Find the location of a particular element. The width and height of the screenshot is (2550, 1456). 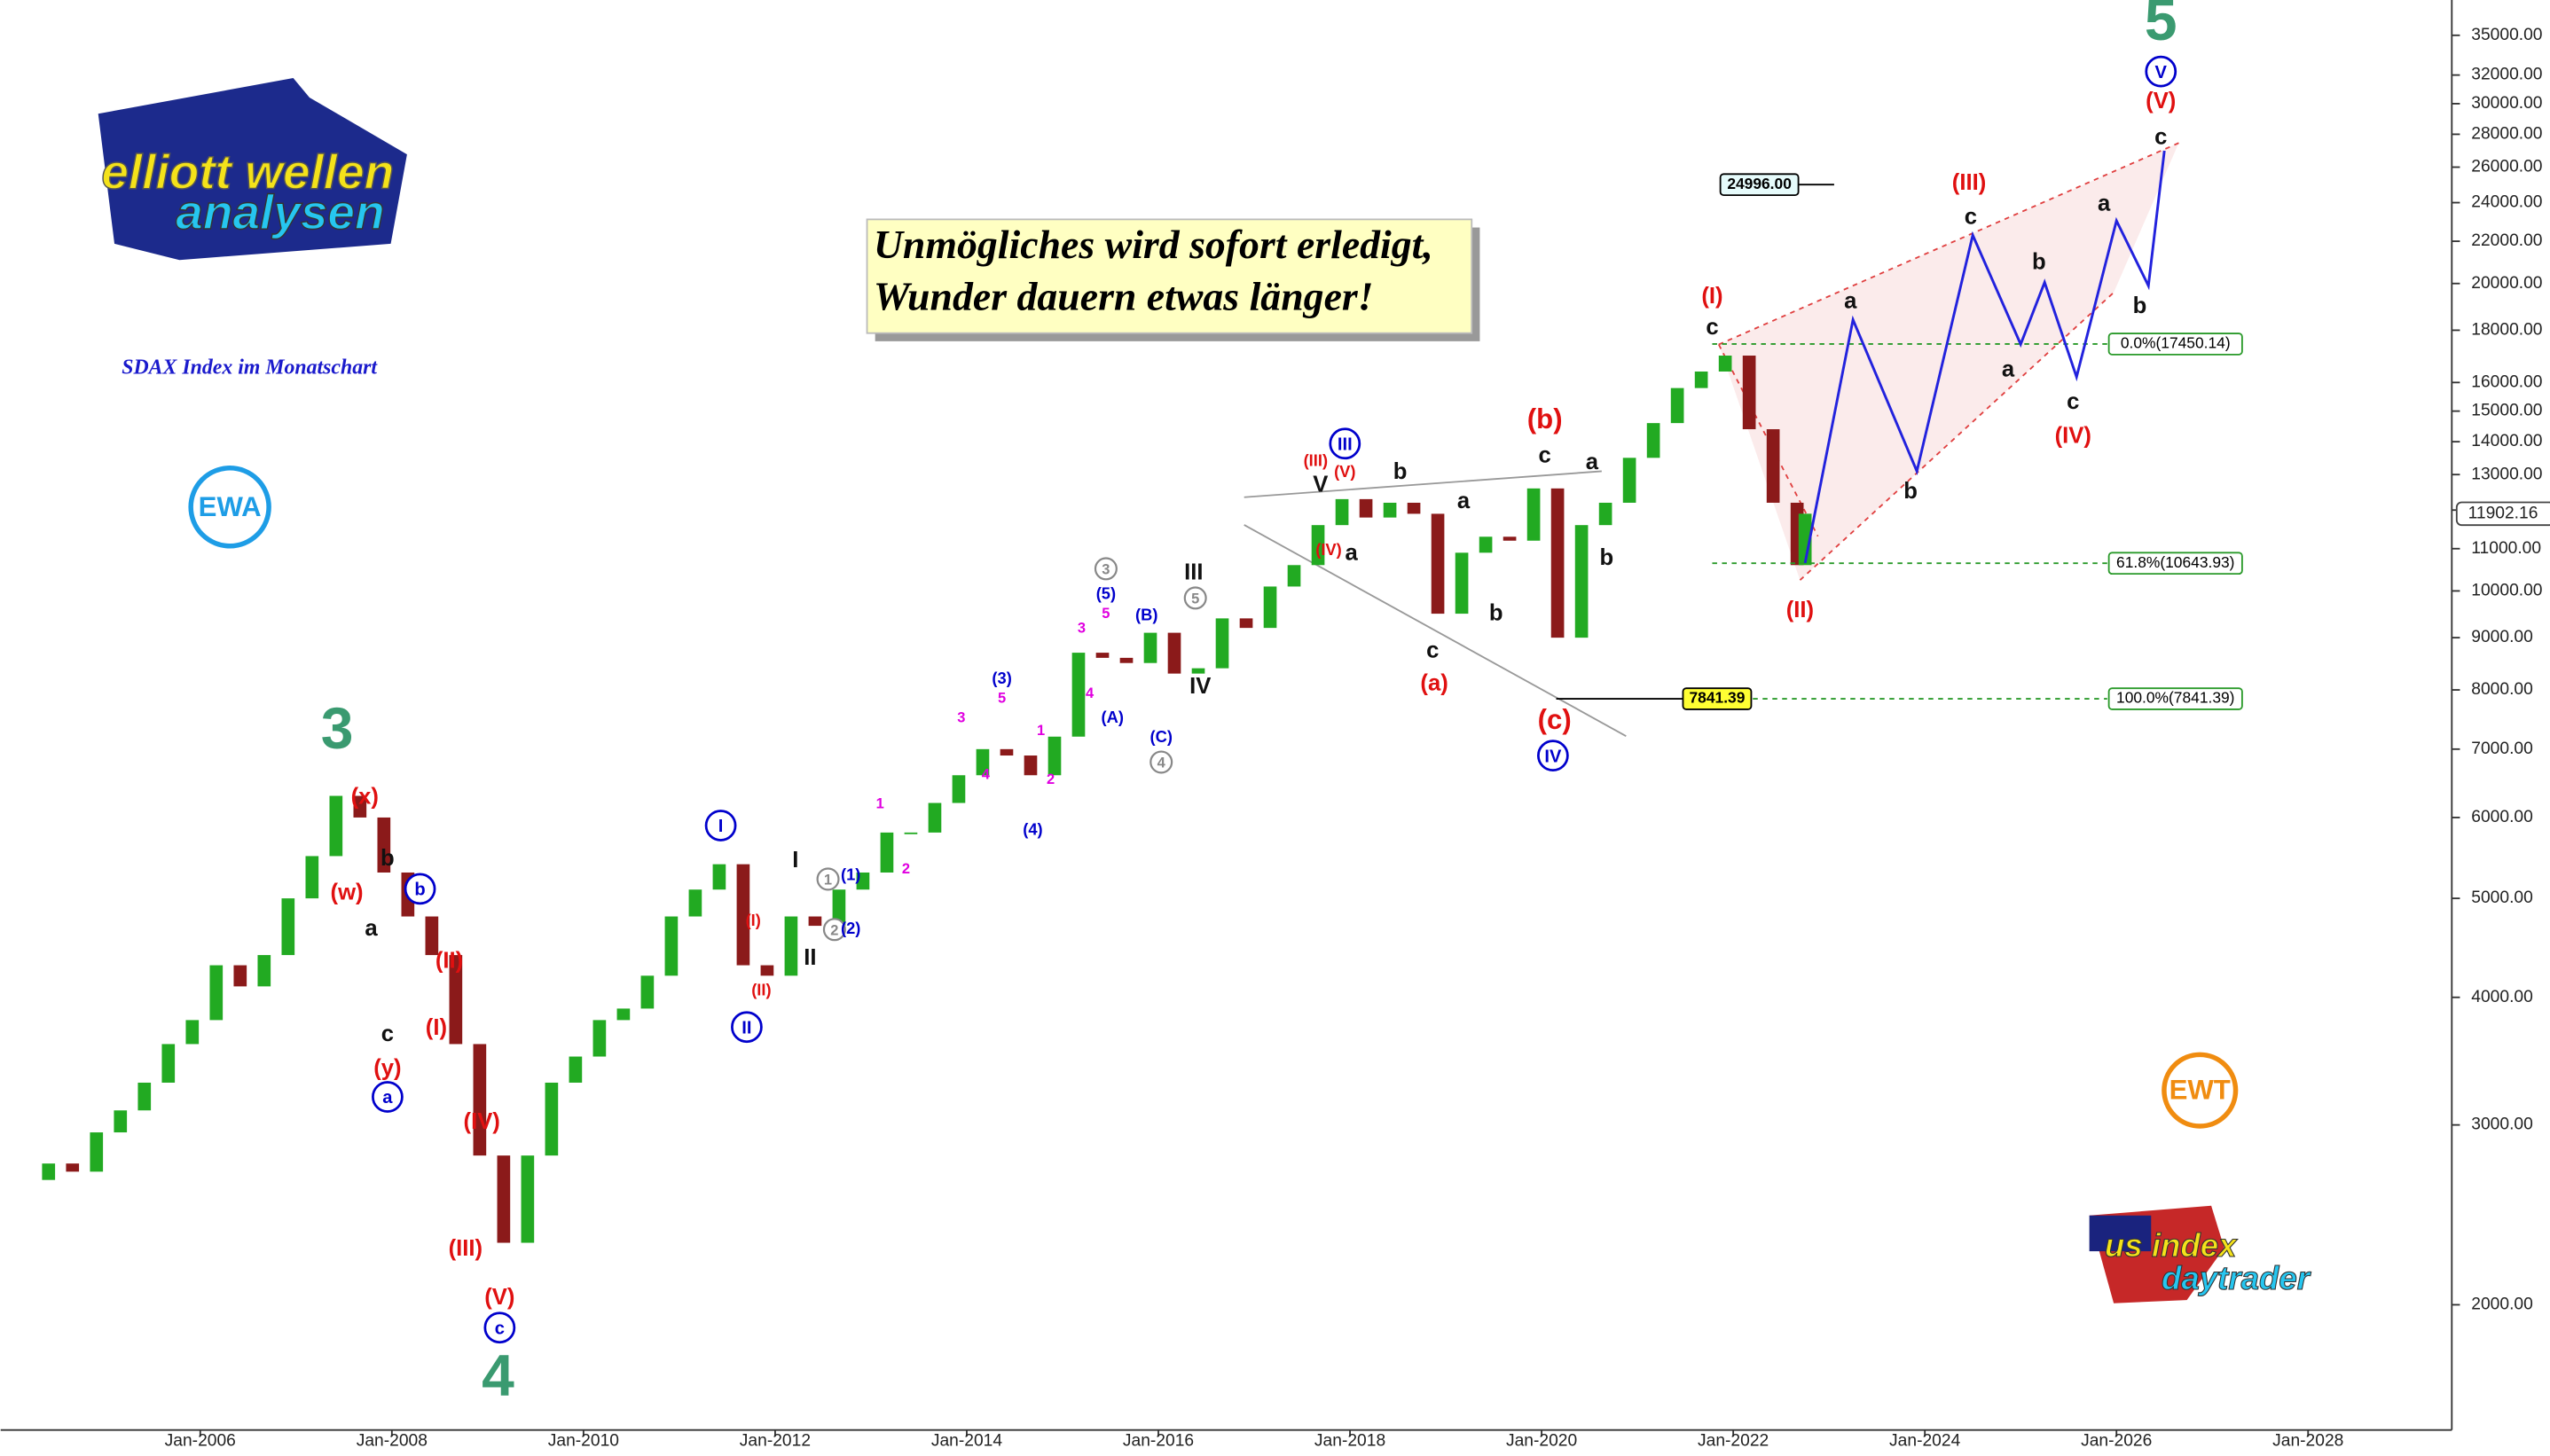

wave-label: (V) is located at coordinates (2161, 101).